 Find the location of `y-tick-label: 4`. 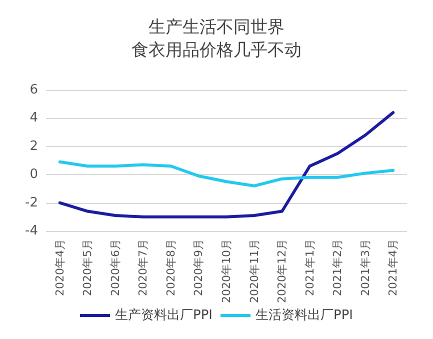

y-tick-label: 4 is located at coordinates (34, 118).